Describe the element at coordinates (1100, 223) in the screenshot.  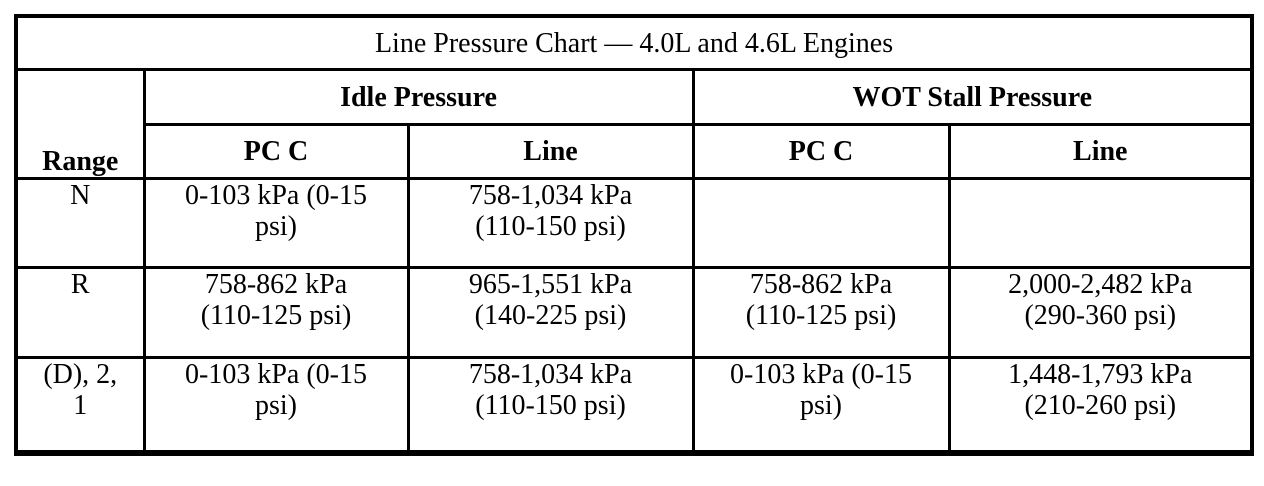
I see `wot-line-cell` at that location.